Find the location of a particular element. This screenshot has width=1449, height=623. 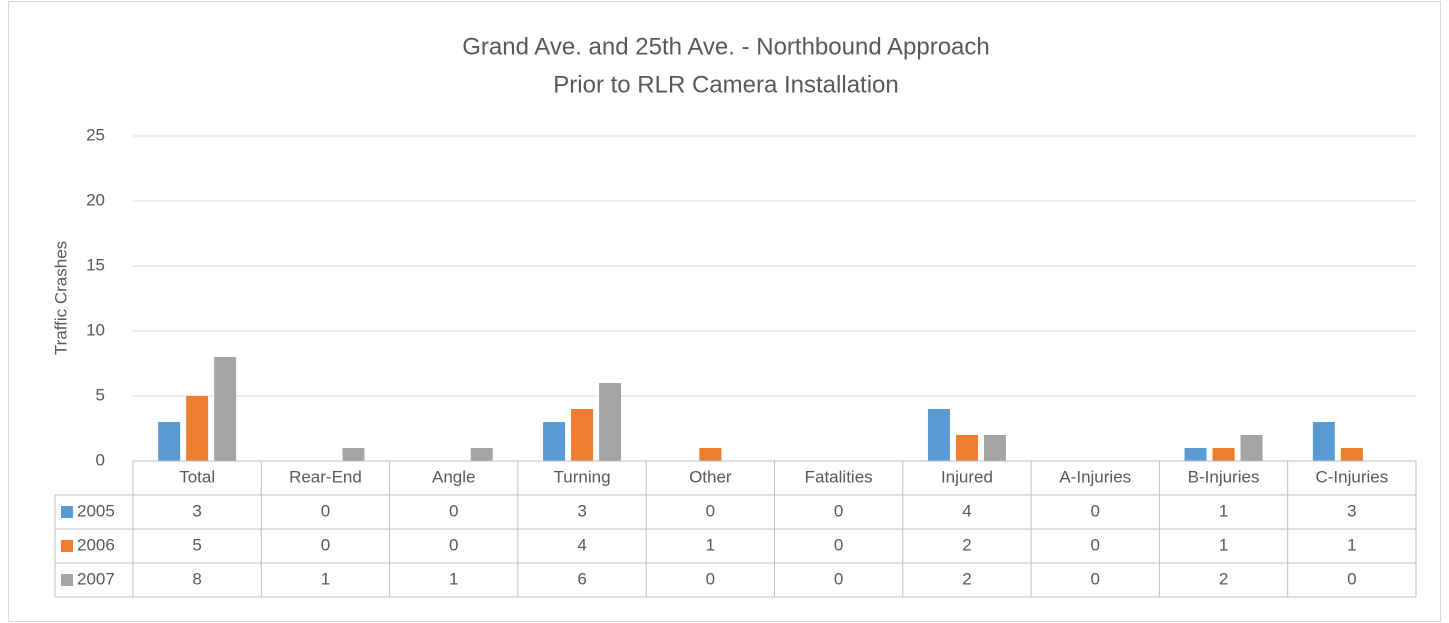

legend-label: 2007 is located at coordinates (96, 578).